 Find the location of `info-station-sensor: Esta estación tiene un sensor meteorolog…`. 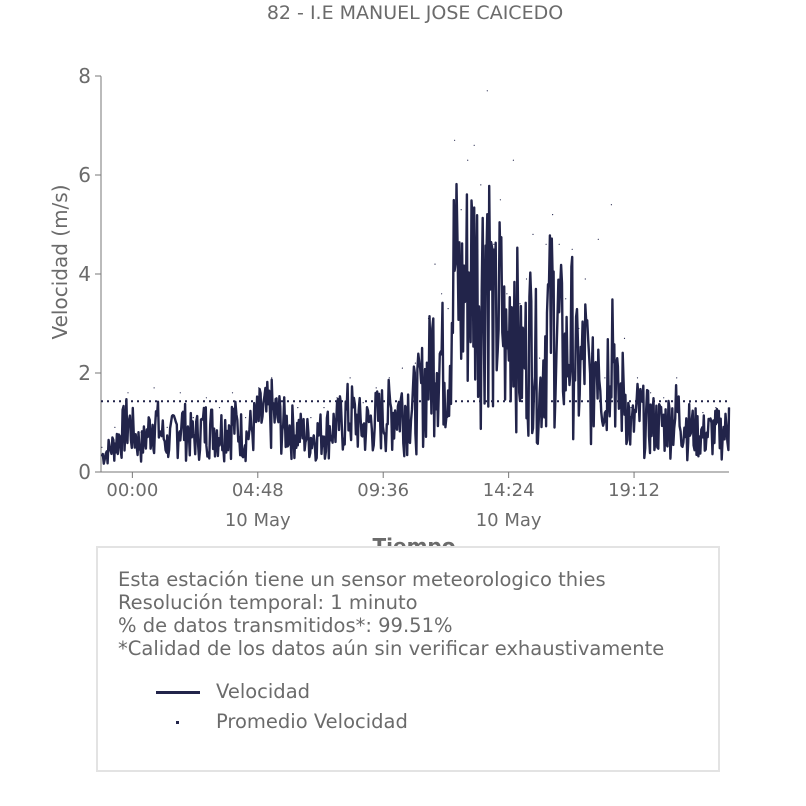

info-station-sensor: Esta estación tiene un sensor meteorolog… is located at coordinates (362, 579).